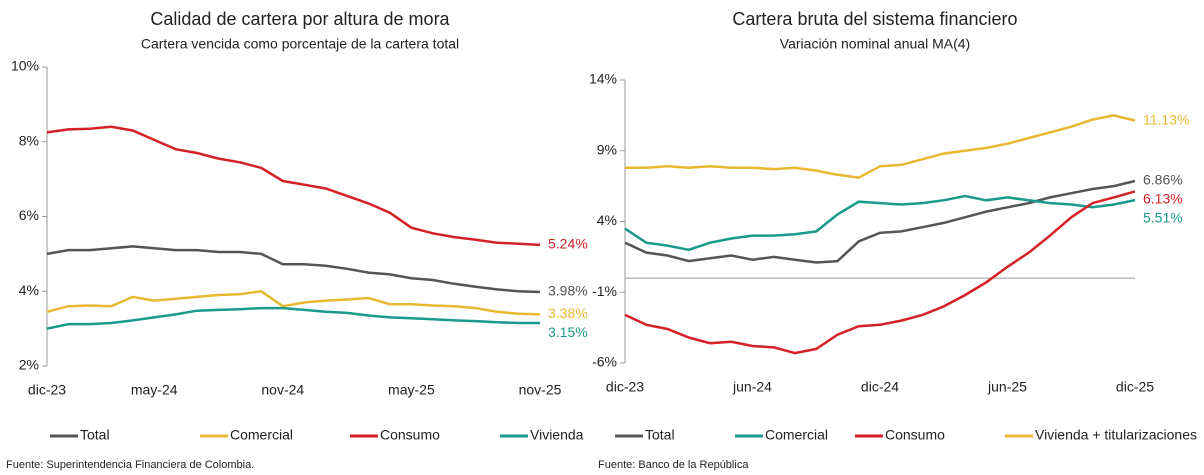  Describe the element at coordinates (880, 387) in the screenshot. I see `x-tick-label: dic-24` at that location.